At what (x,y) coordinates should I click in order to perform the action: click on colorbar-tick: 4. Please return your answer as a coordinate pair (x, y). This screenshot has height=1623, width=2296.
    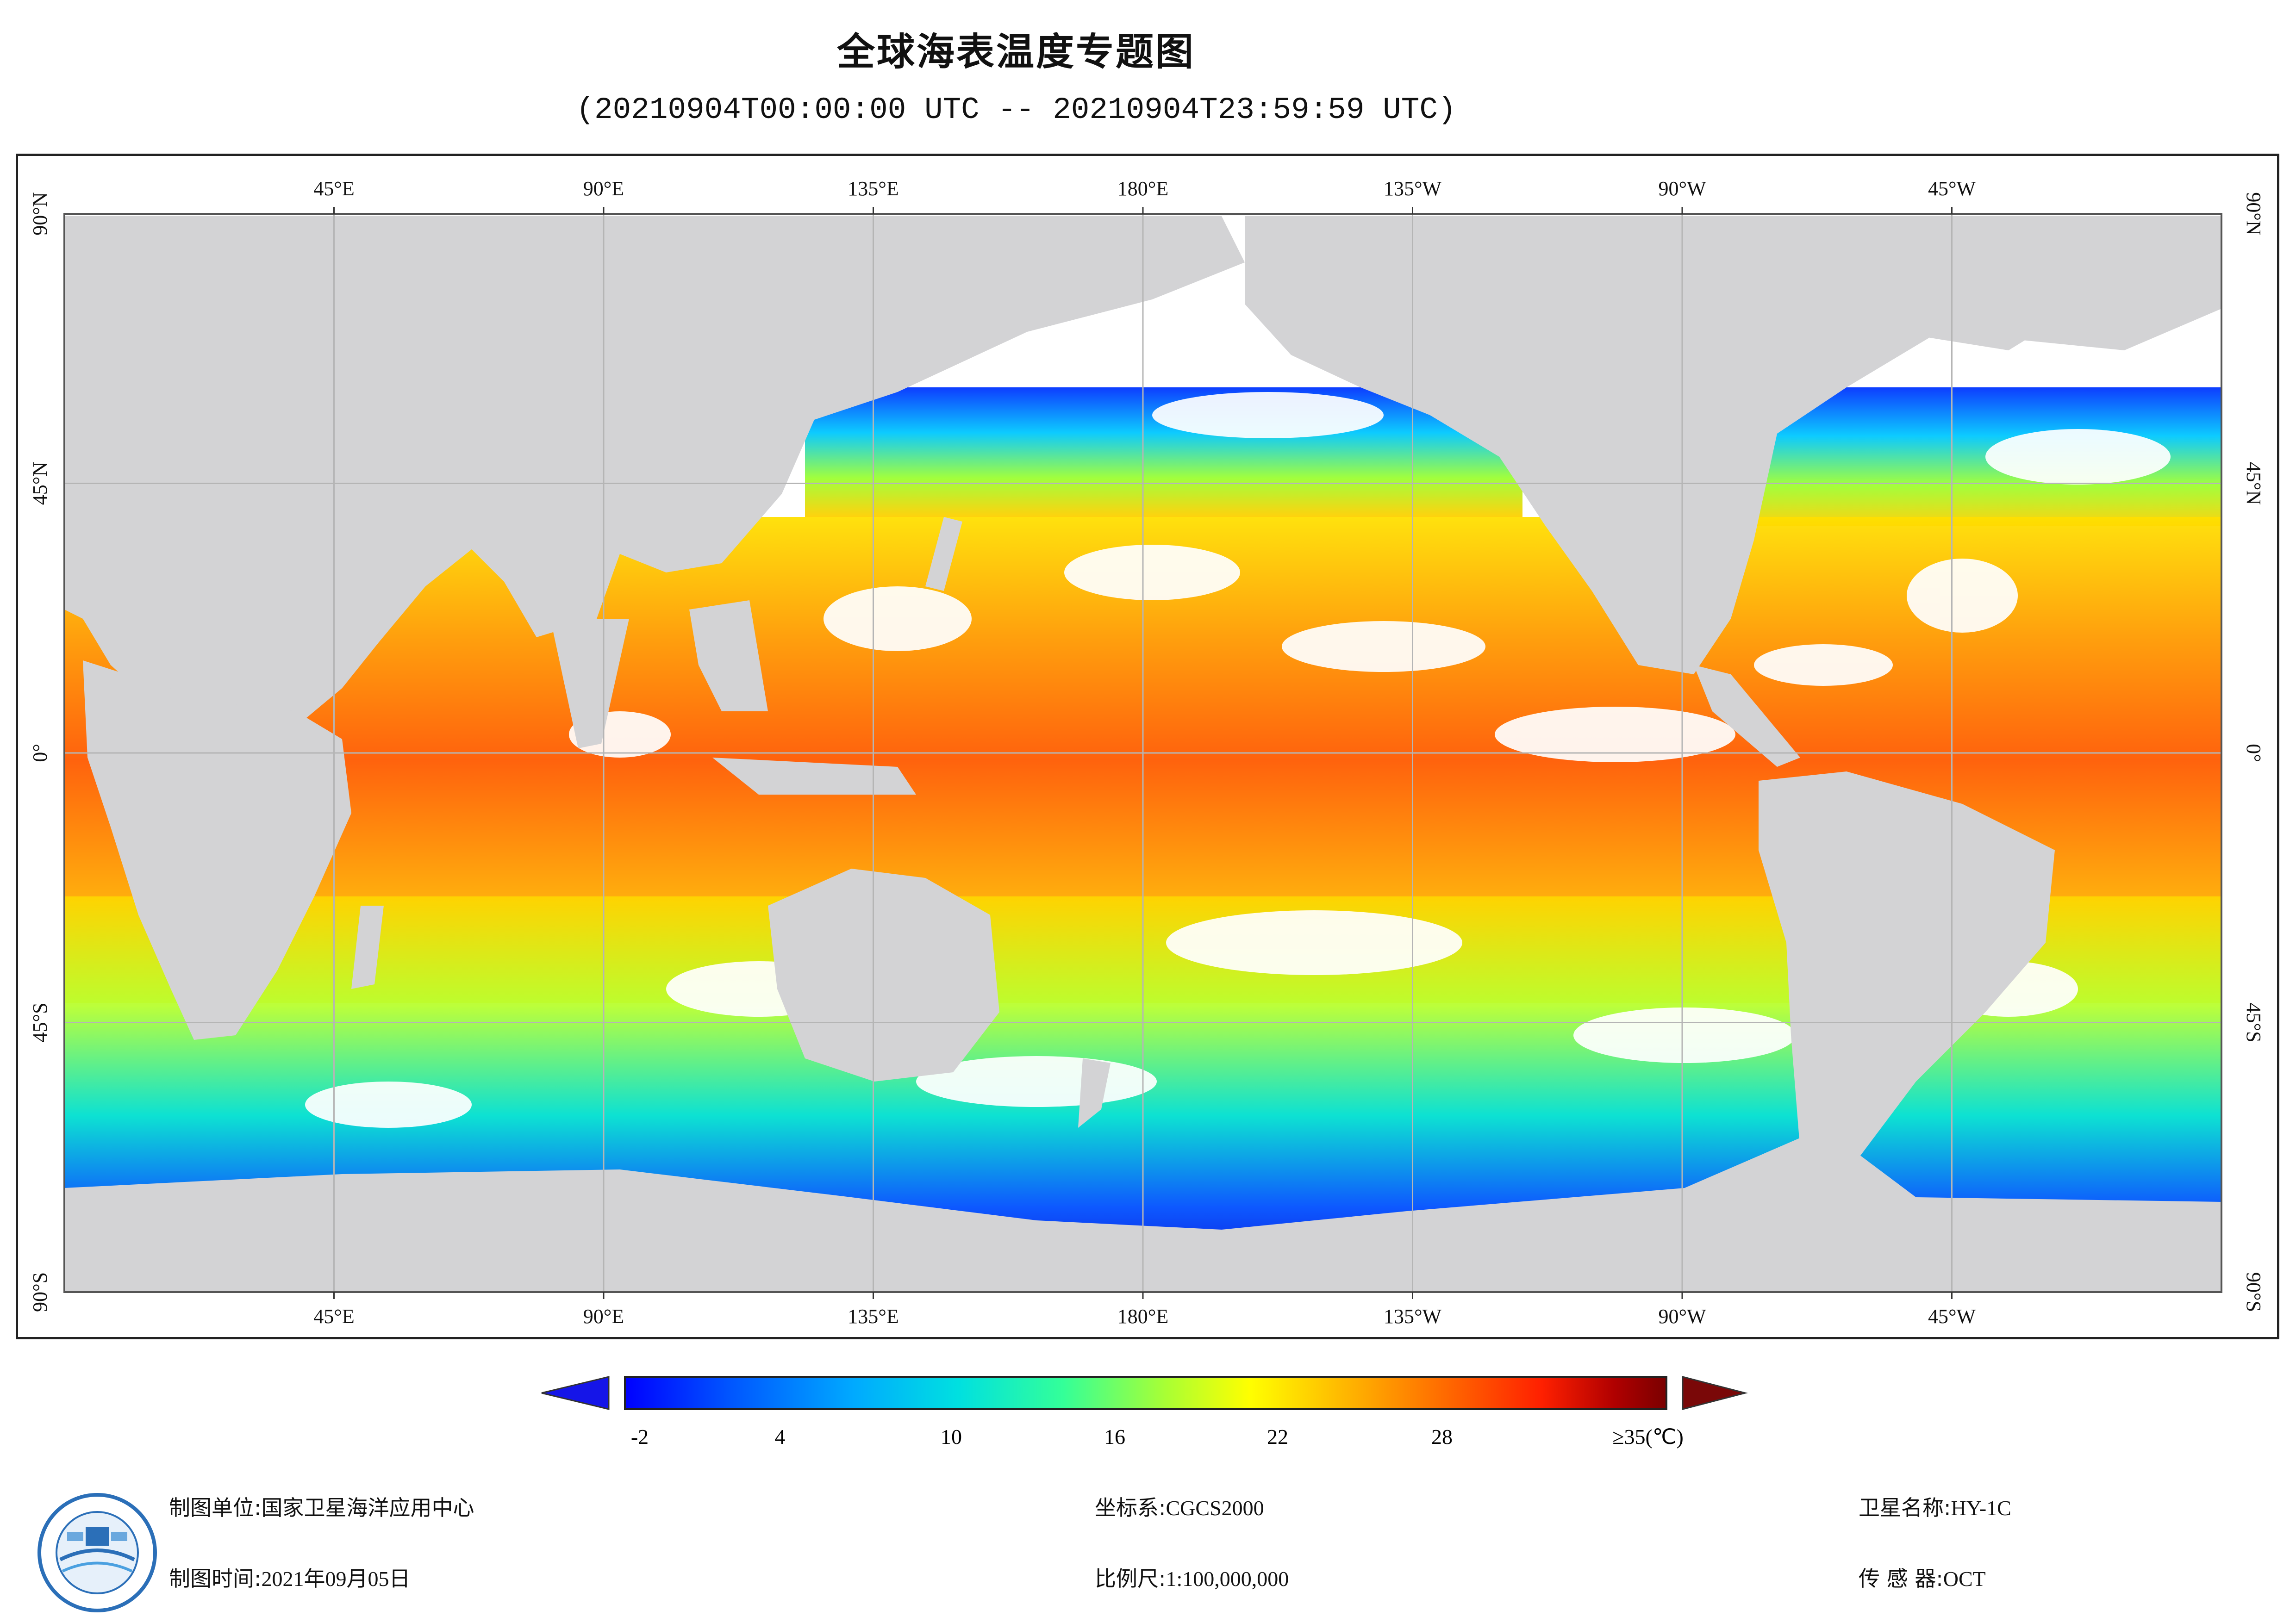
    Looking at the image, I should click on (780, 1437).